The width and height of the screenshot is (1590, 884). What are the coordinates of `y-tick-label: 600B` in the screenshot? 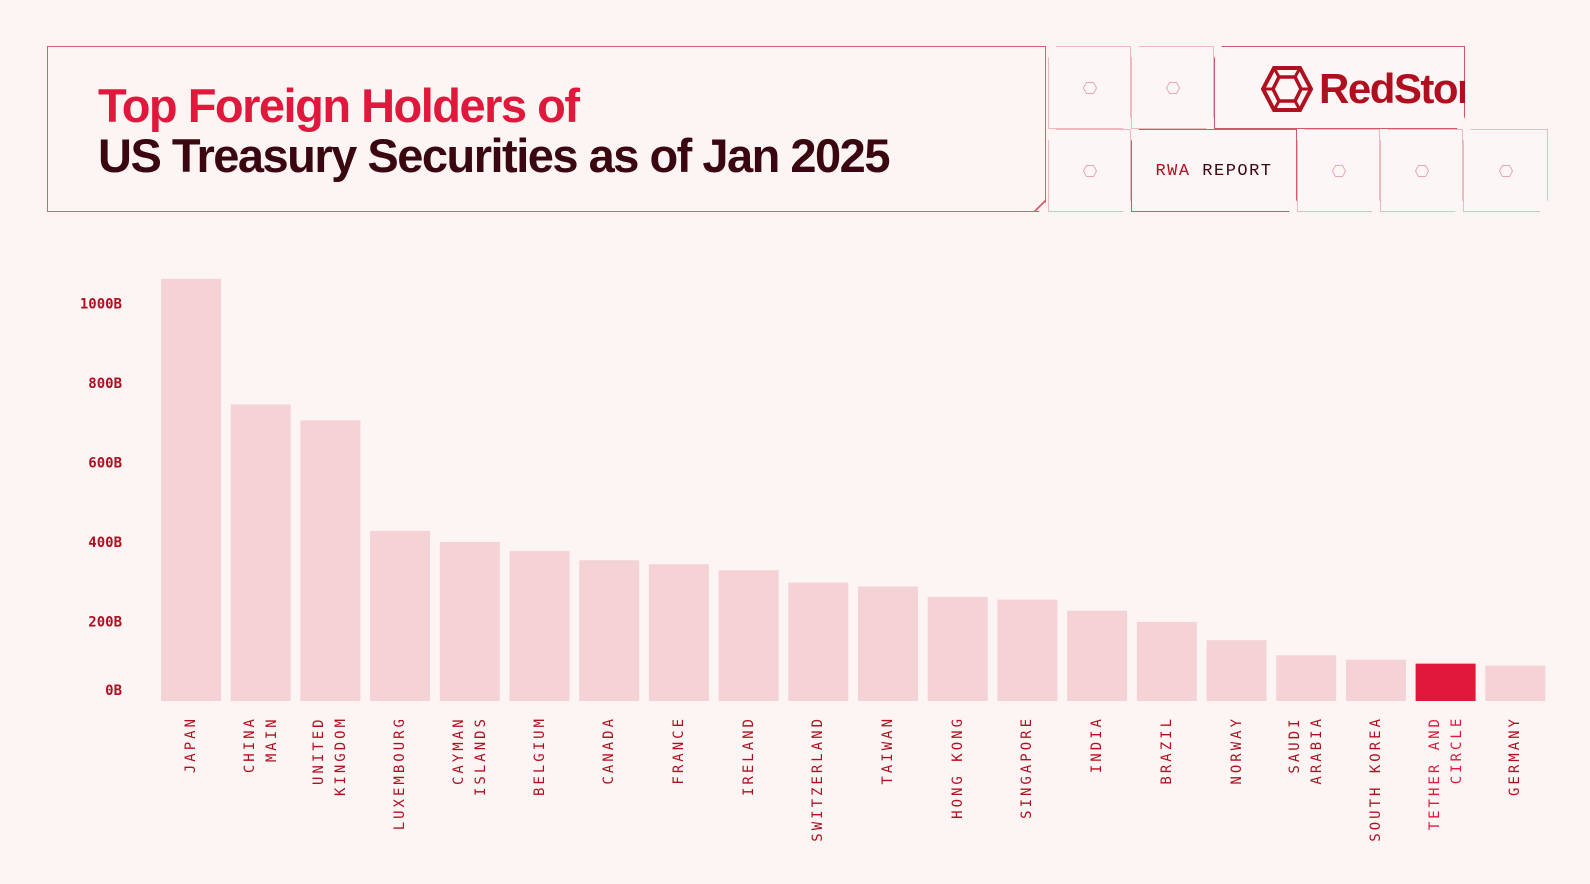 It's located at (105, 464).